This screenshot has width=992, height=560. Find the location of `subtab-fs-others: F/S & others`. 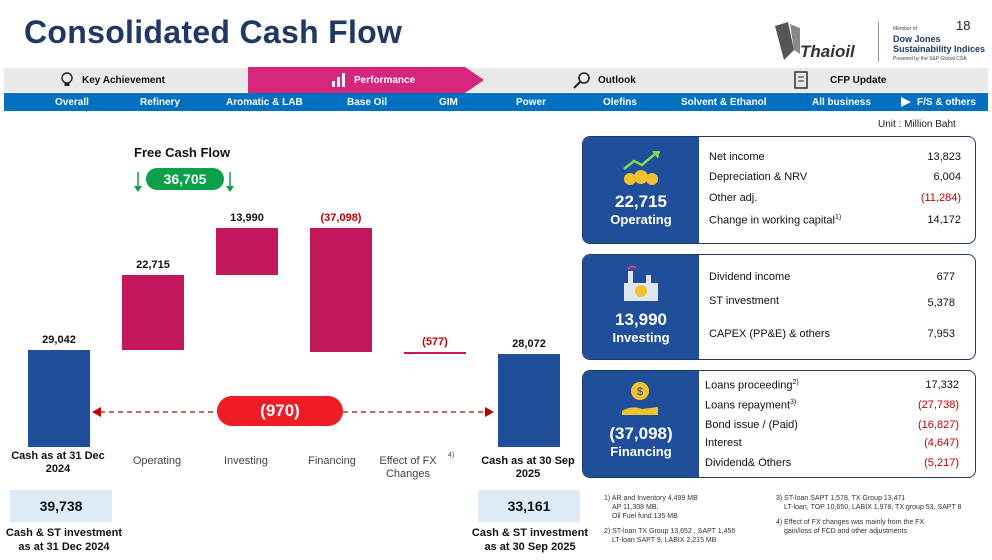

subtab-fs-others: F/S & others is located at coordinates (938, 102).